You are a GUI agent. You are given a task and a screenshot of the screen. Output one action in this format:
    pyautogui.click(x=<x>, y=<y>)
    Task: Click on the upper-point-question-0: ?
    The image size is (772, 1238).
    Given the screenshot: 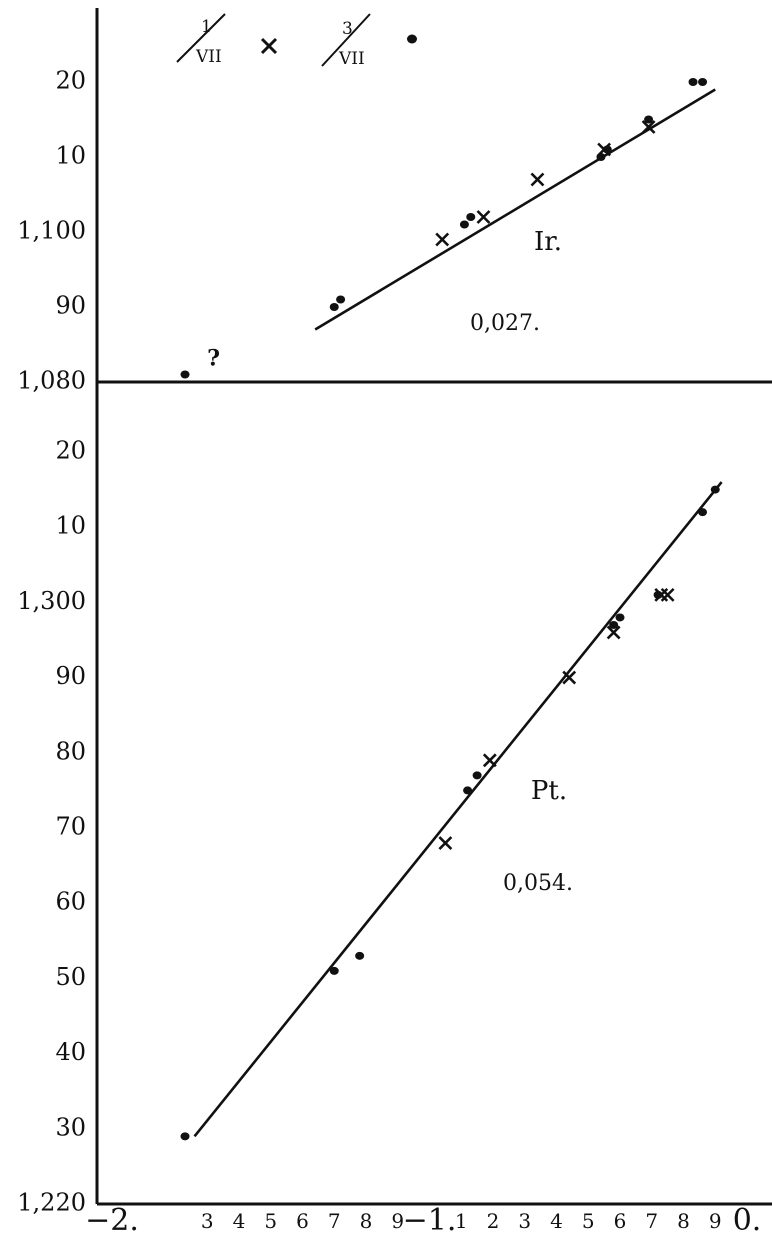 What is the action you would take?
    pyautogui.click(x=213, y=359)
    